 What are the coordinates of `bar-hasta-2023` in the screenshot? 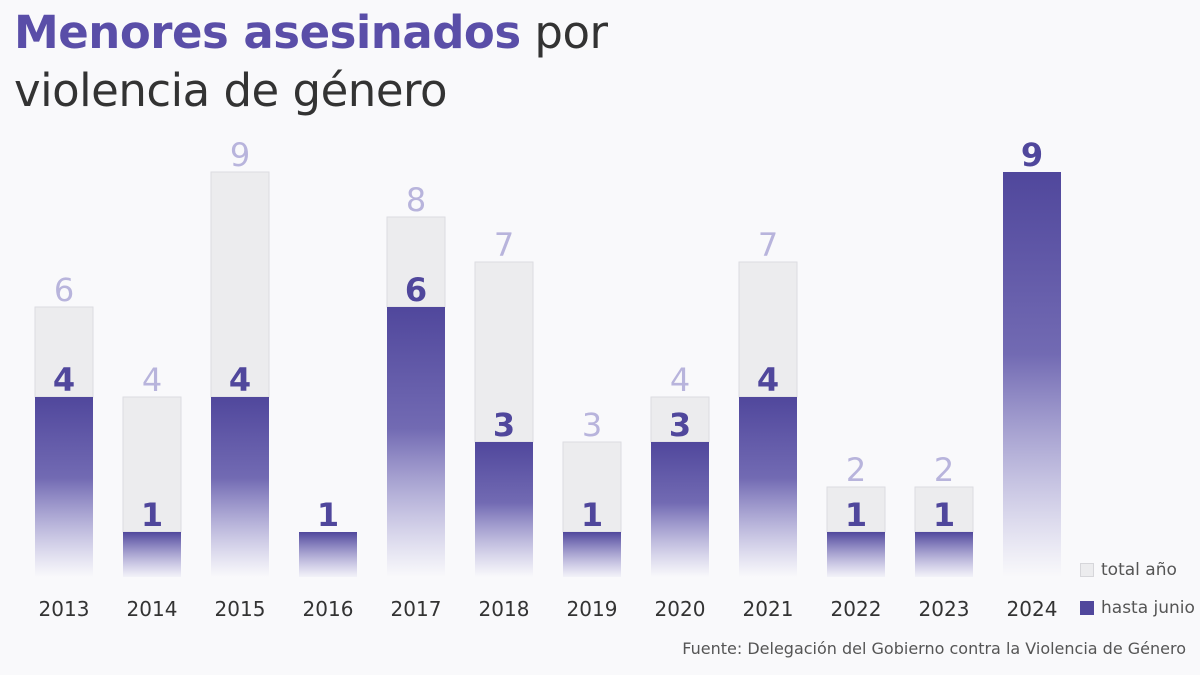 It's located at (944, 554).